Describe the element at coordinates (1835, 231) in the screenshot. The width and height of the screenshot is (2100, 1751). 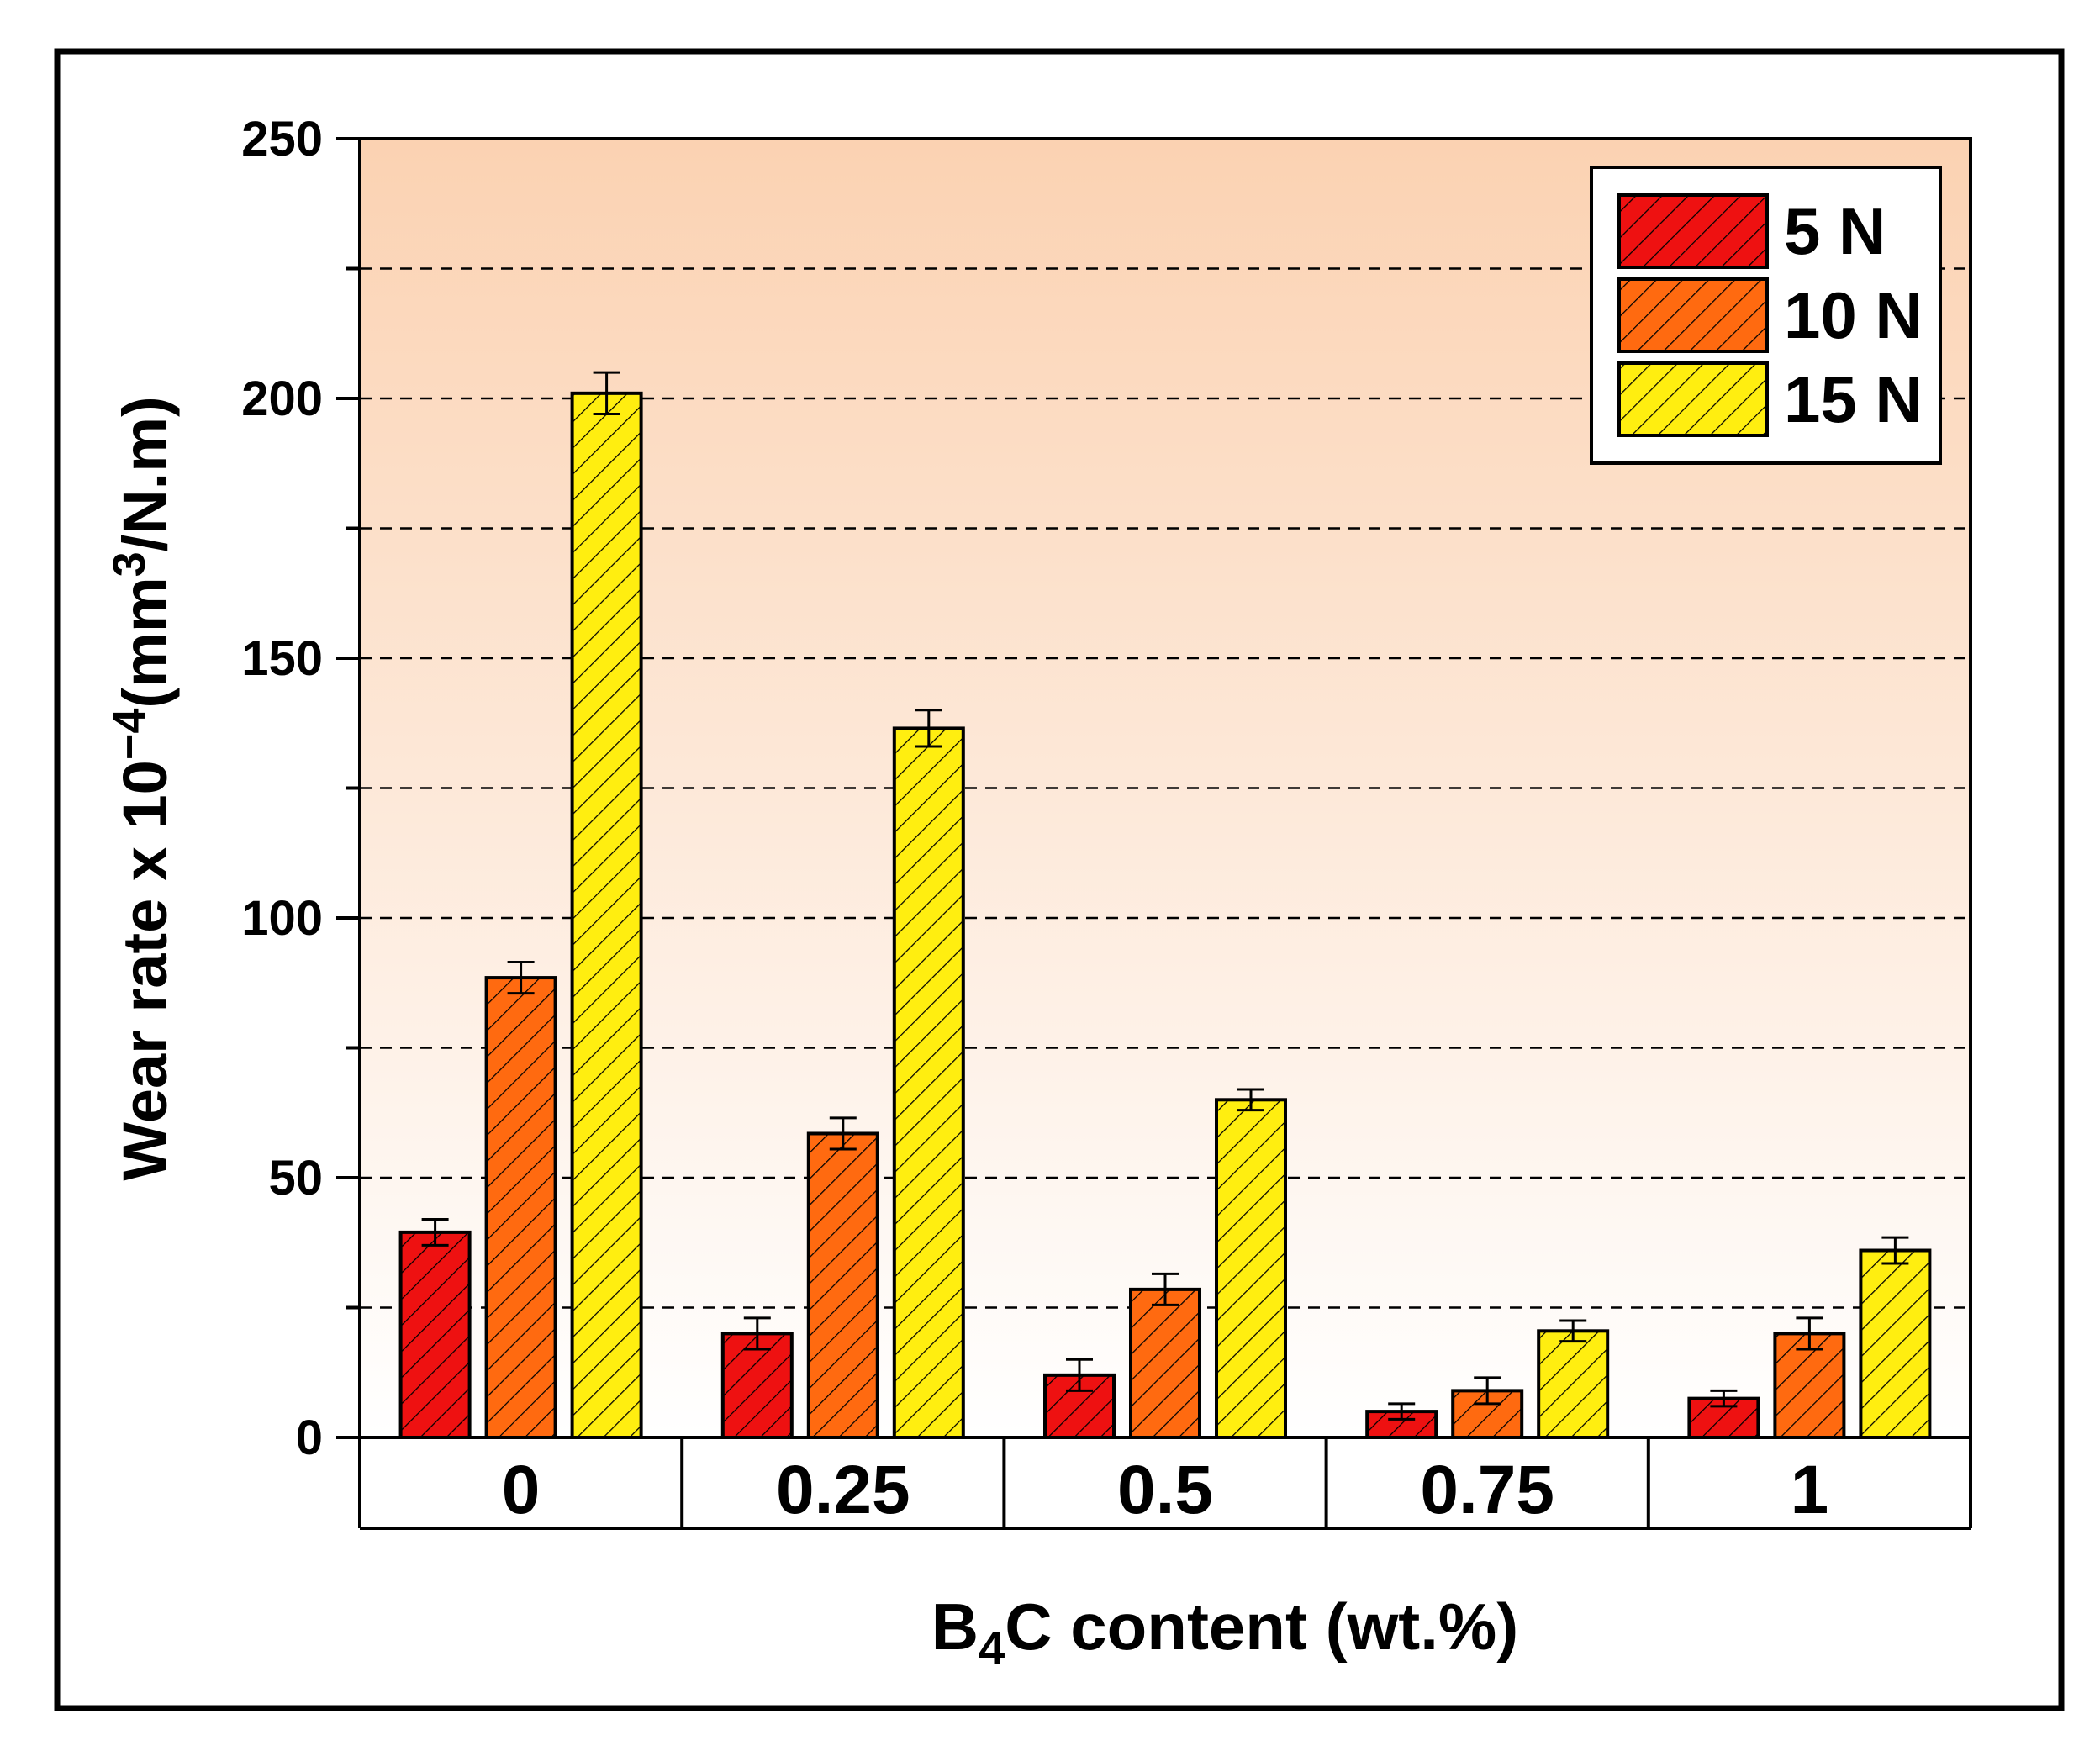
I see `legend-label: 5 N` at that location.